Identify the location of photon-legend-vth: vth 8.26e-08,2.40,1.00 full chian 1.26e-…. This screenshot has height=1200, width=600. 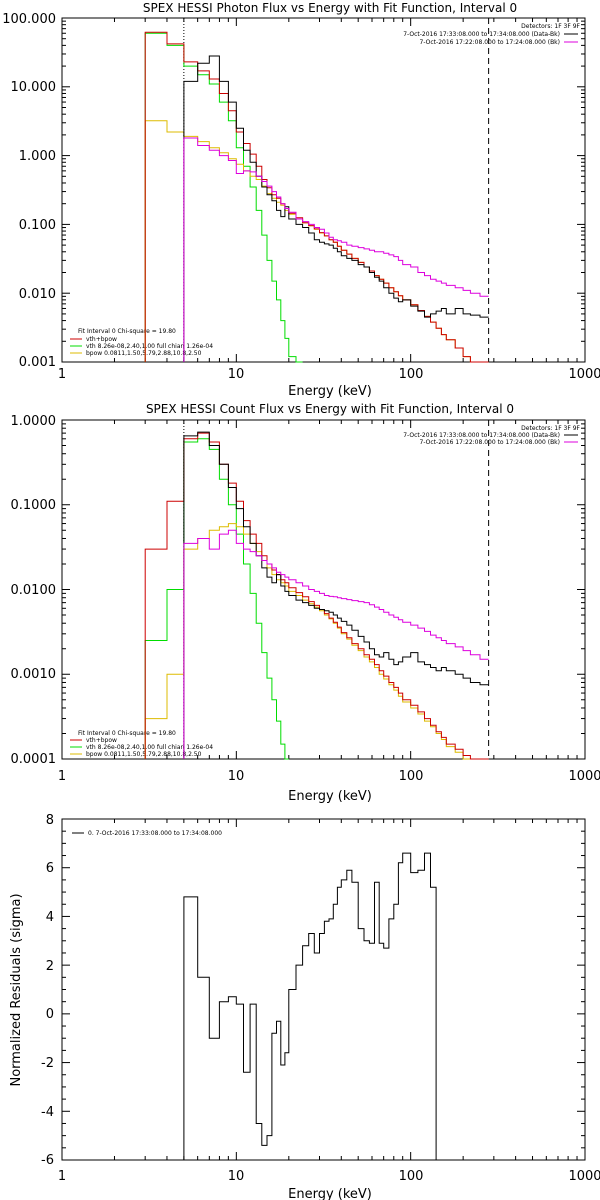
(149, 346).